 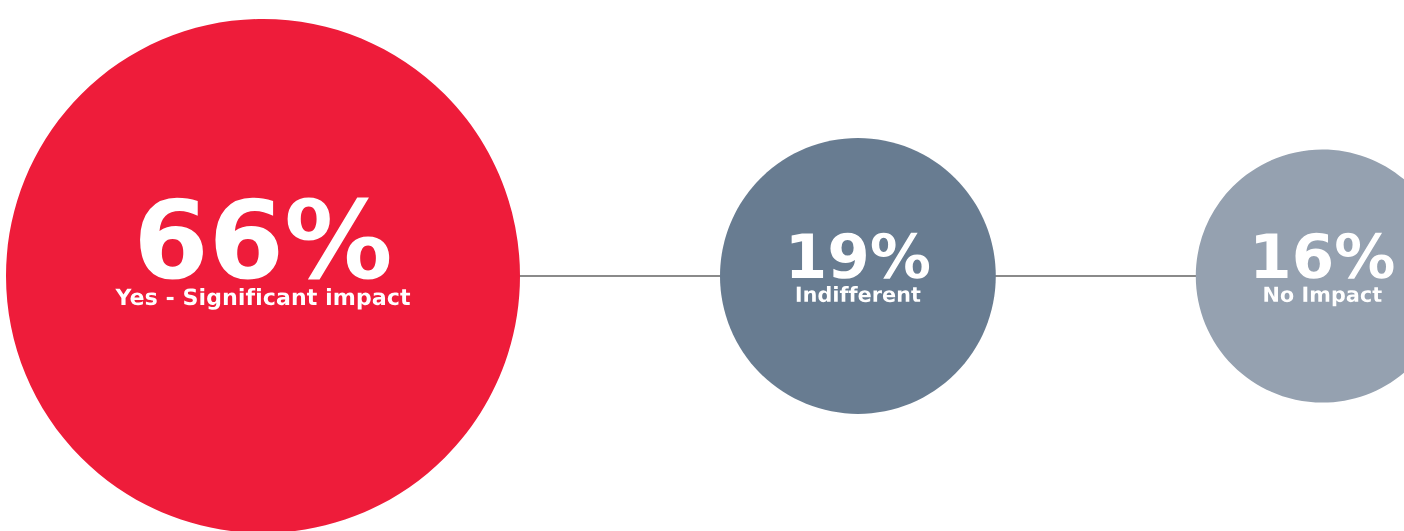 I want to click on data-label: 16%, so click(x=1325, y=255).